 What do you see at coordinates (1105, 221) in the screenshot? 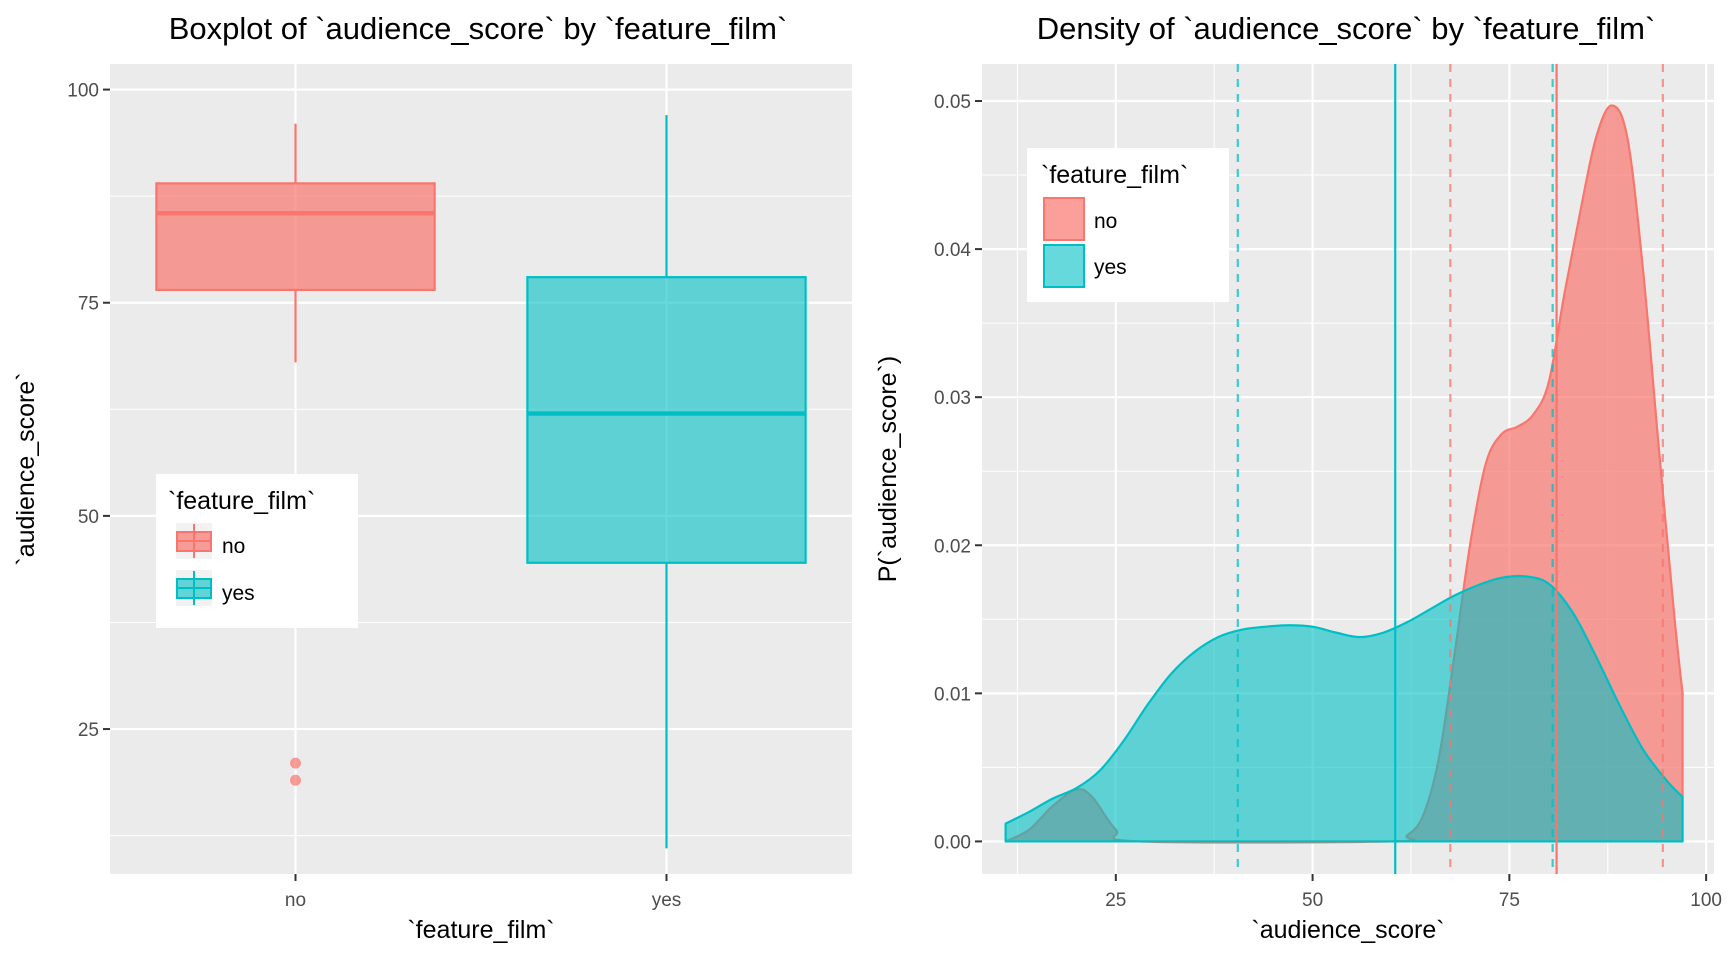
I see `density-legend-label-no: no` at bounding box center [1105, 221].